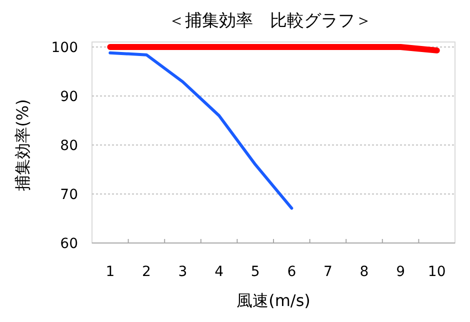 Image resolution: width=470 pixels, height=322 pixels. Describe the element at coordinates (364, 272) in the screenshot. I see `x-tick-label: 8` at that location.